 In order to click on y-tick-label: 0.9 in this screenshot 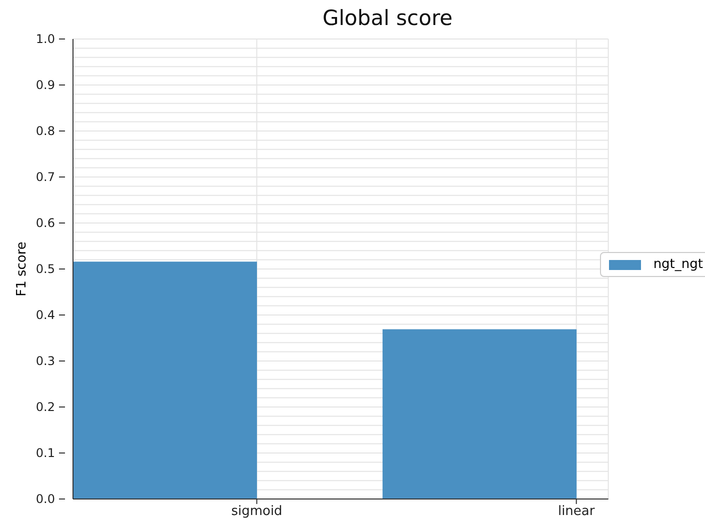, I will do `click(45, 85)`.